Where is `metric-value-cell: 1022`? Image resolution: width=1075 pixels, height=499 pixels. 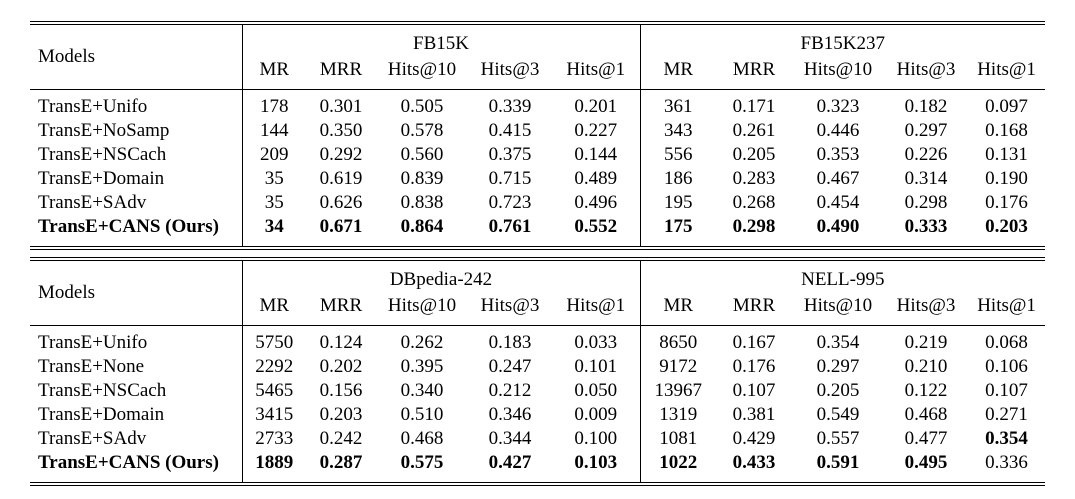
metric-value-cell: 1022 is located at coordinates (678, 462).